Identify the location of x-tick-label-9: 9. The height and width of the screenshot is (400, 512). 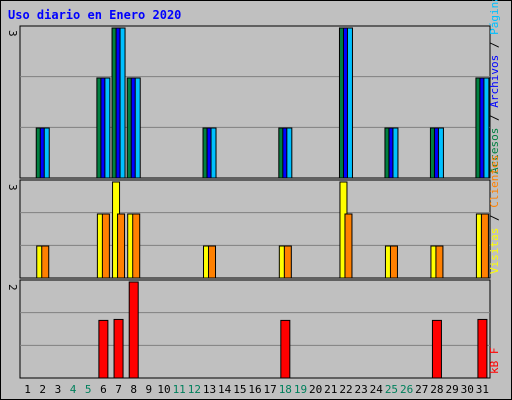
(149, 389).